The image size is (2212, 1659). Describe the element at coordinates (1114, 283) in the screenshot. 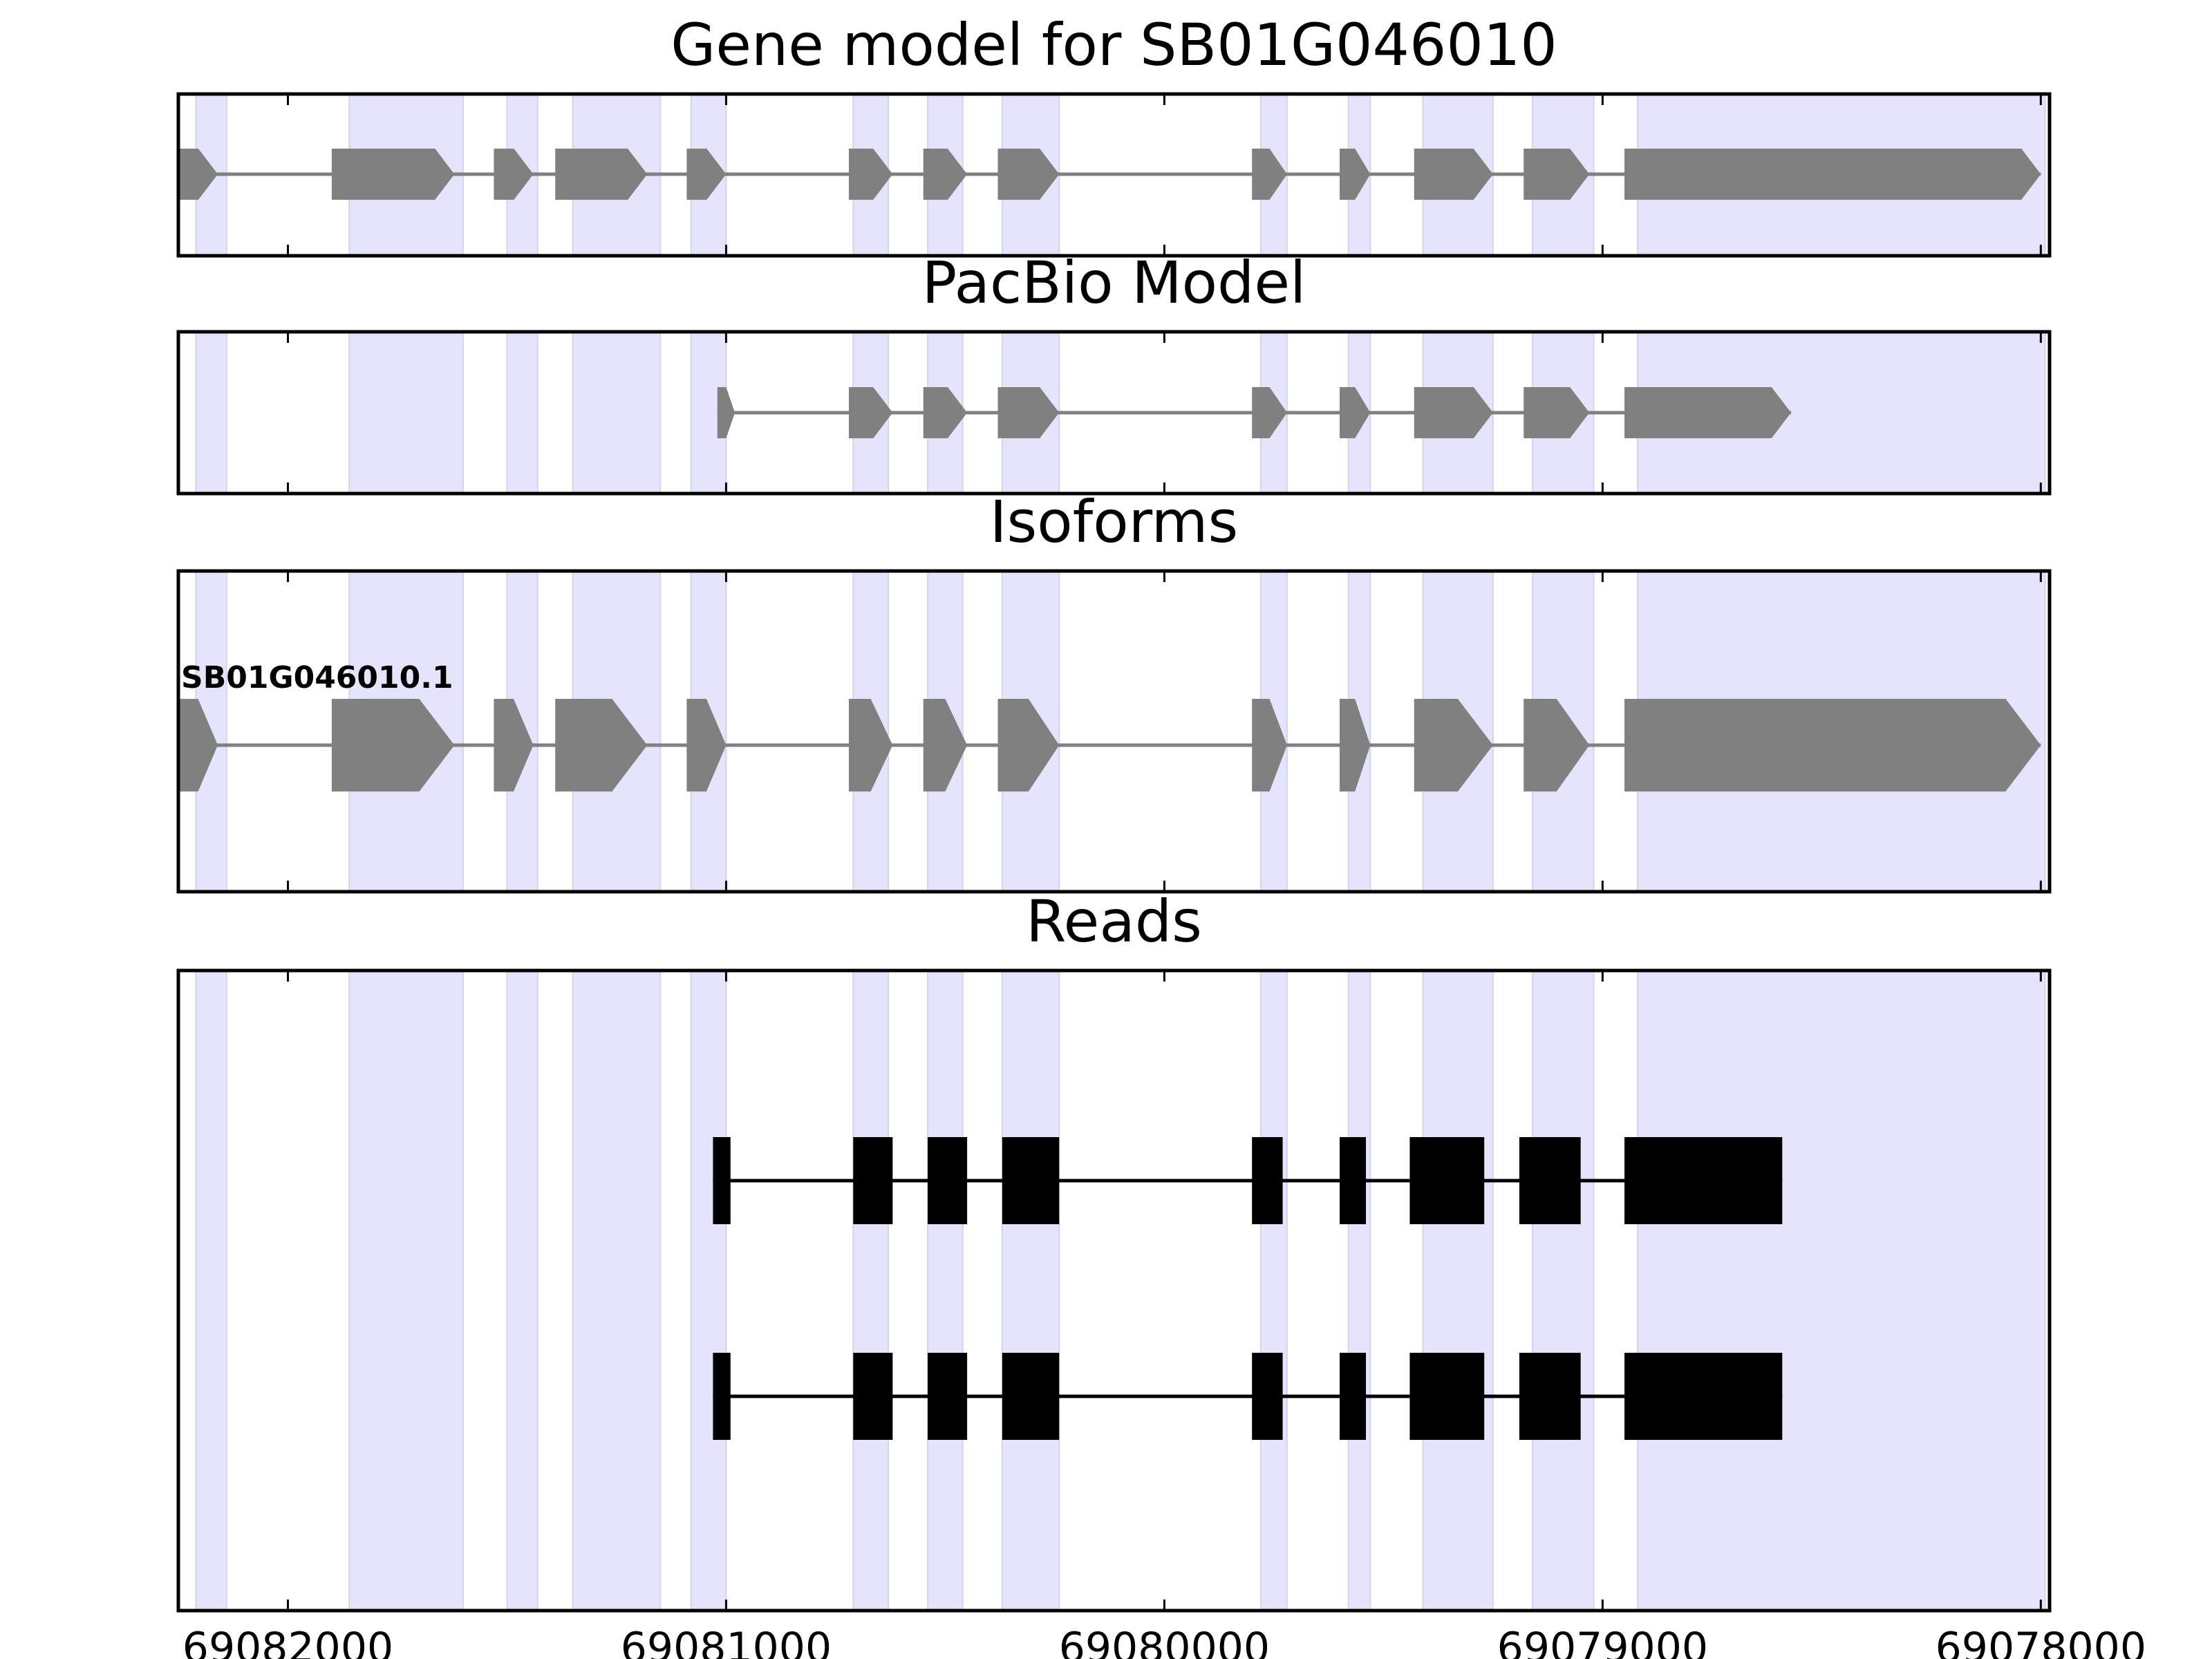

I see `panel-title: PacBio Model` at that location.